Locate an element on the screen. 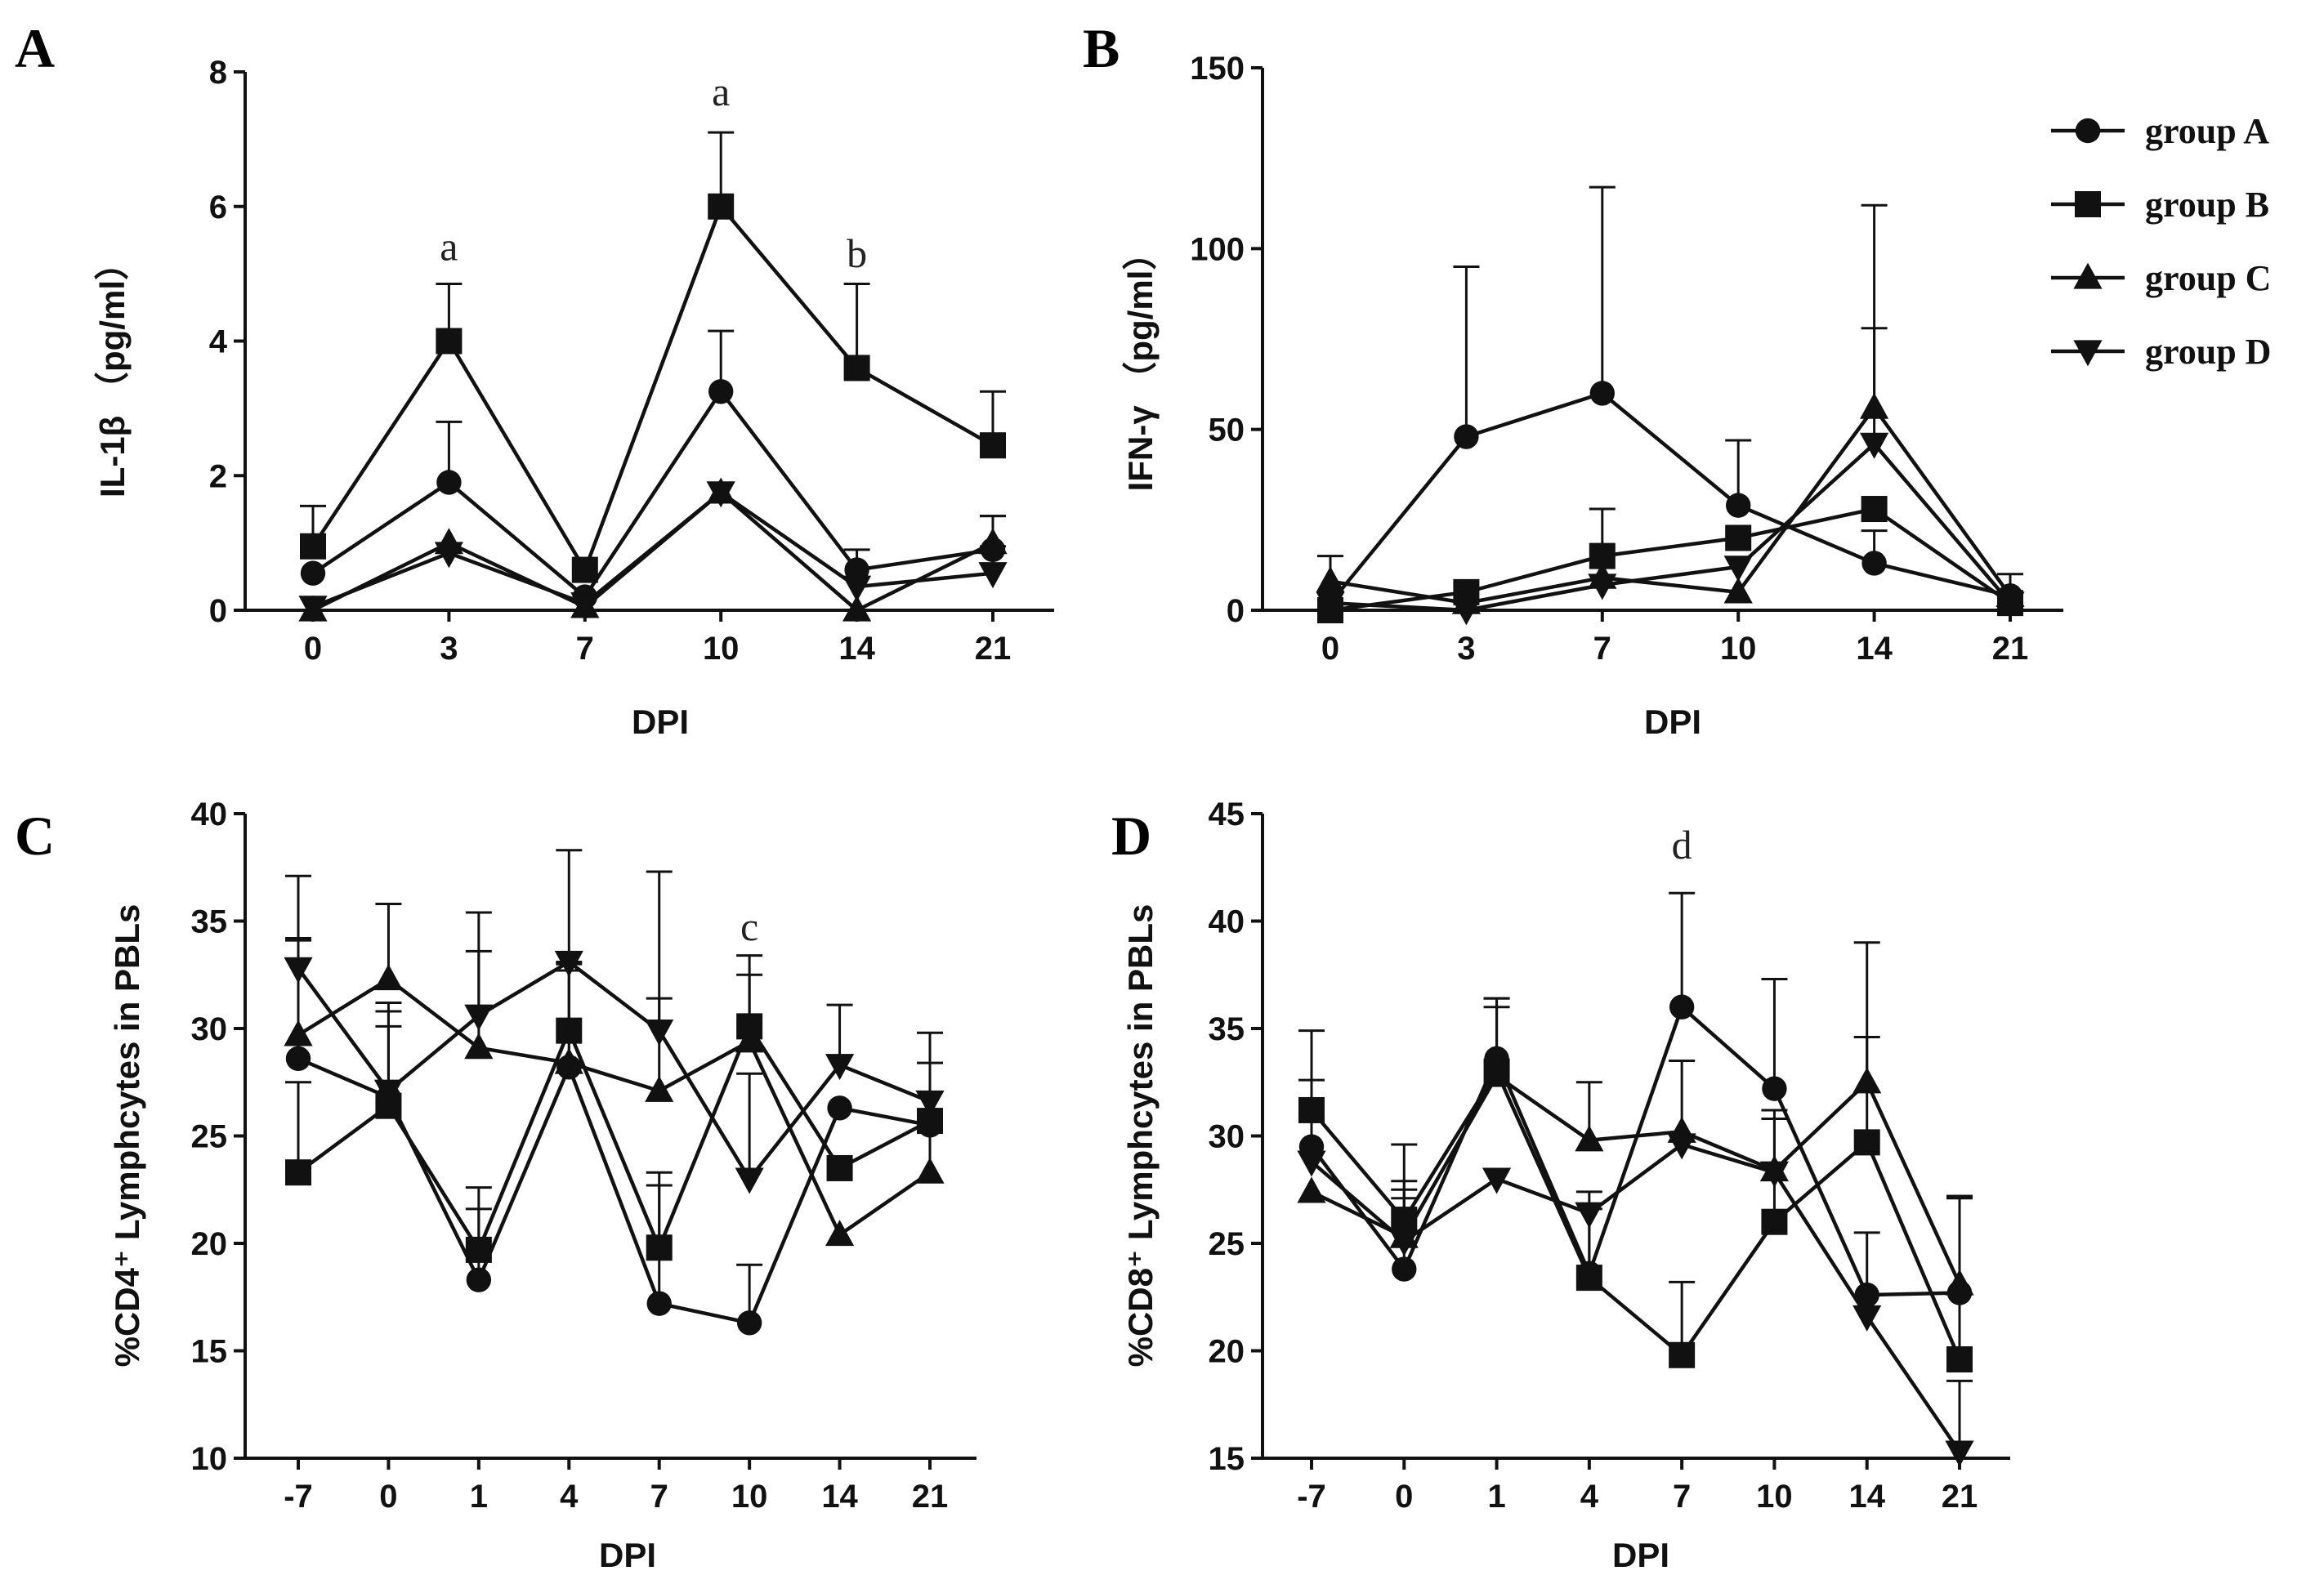 This screenshot has height=1593, width=2324. legend-marker-group-b is located at coordinates (2088, 204).